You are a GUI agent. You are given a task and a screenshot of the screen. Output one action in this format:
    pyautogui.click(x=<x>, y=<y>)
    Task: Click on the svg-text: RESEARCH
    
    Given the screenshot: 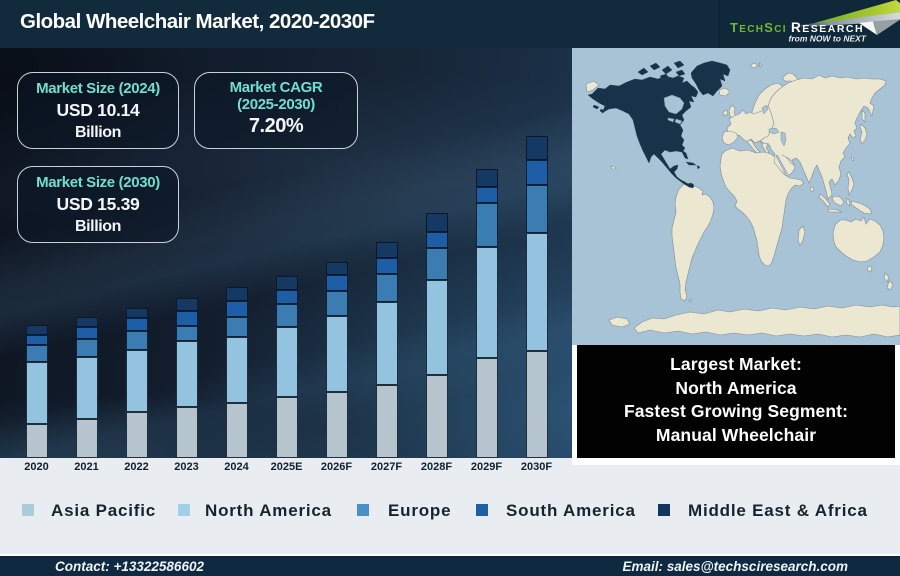 What is the action you would take?
    pyautogui.click(x=827, y=27)
    